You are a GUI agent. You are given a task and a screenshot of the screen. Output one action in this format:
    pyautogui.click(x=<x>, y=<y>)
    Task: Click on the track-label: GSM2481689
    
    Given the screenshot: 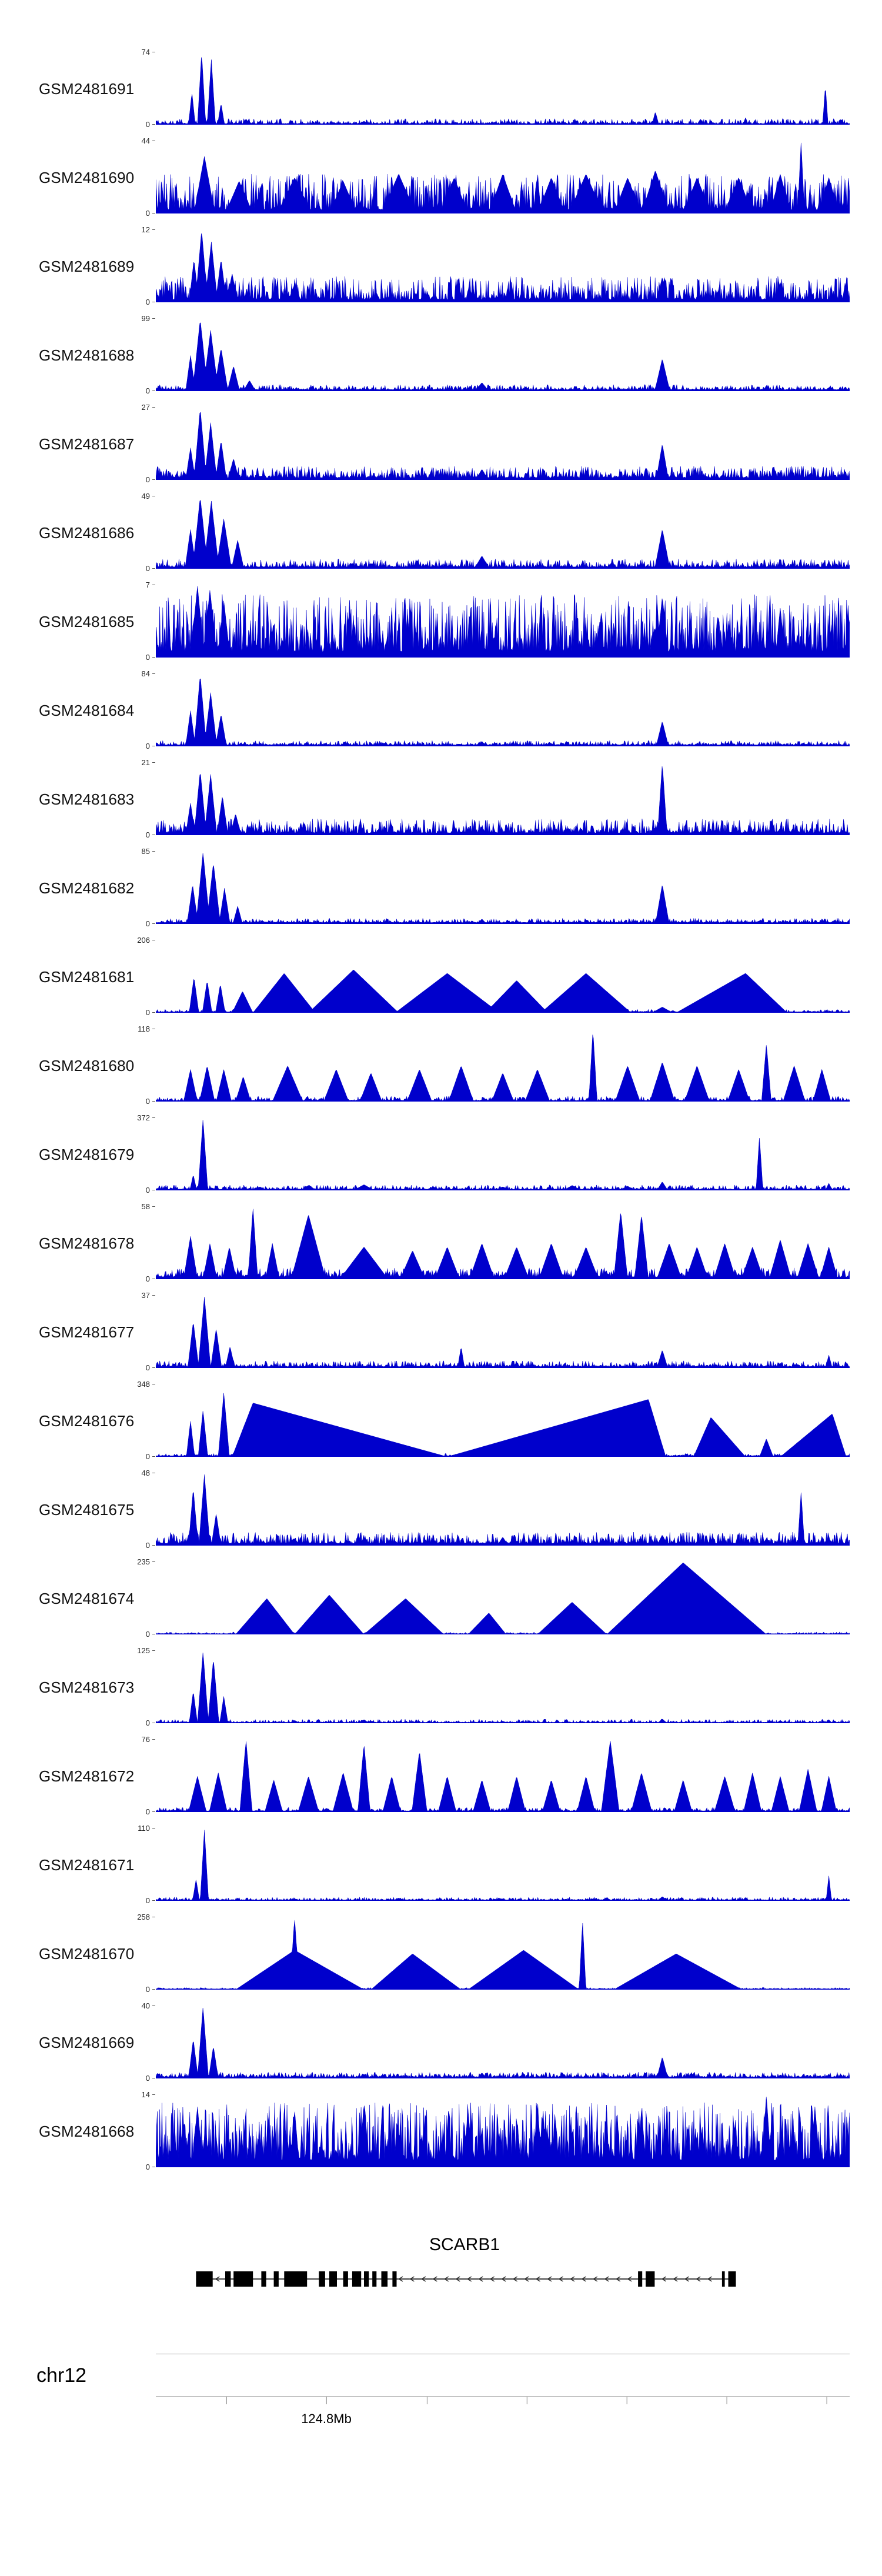 What is the action you would take?
    pyautogui.click(x=87, y=266)
    